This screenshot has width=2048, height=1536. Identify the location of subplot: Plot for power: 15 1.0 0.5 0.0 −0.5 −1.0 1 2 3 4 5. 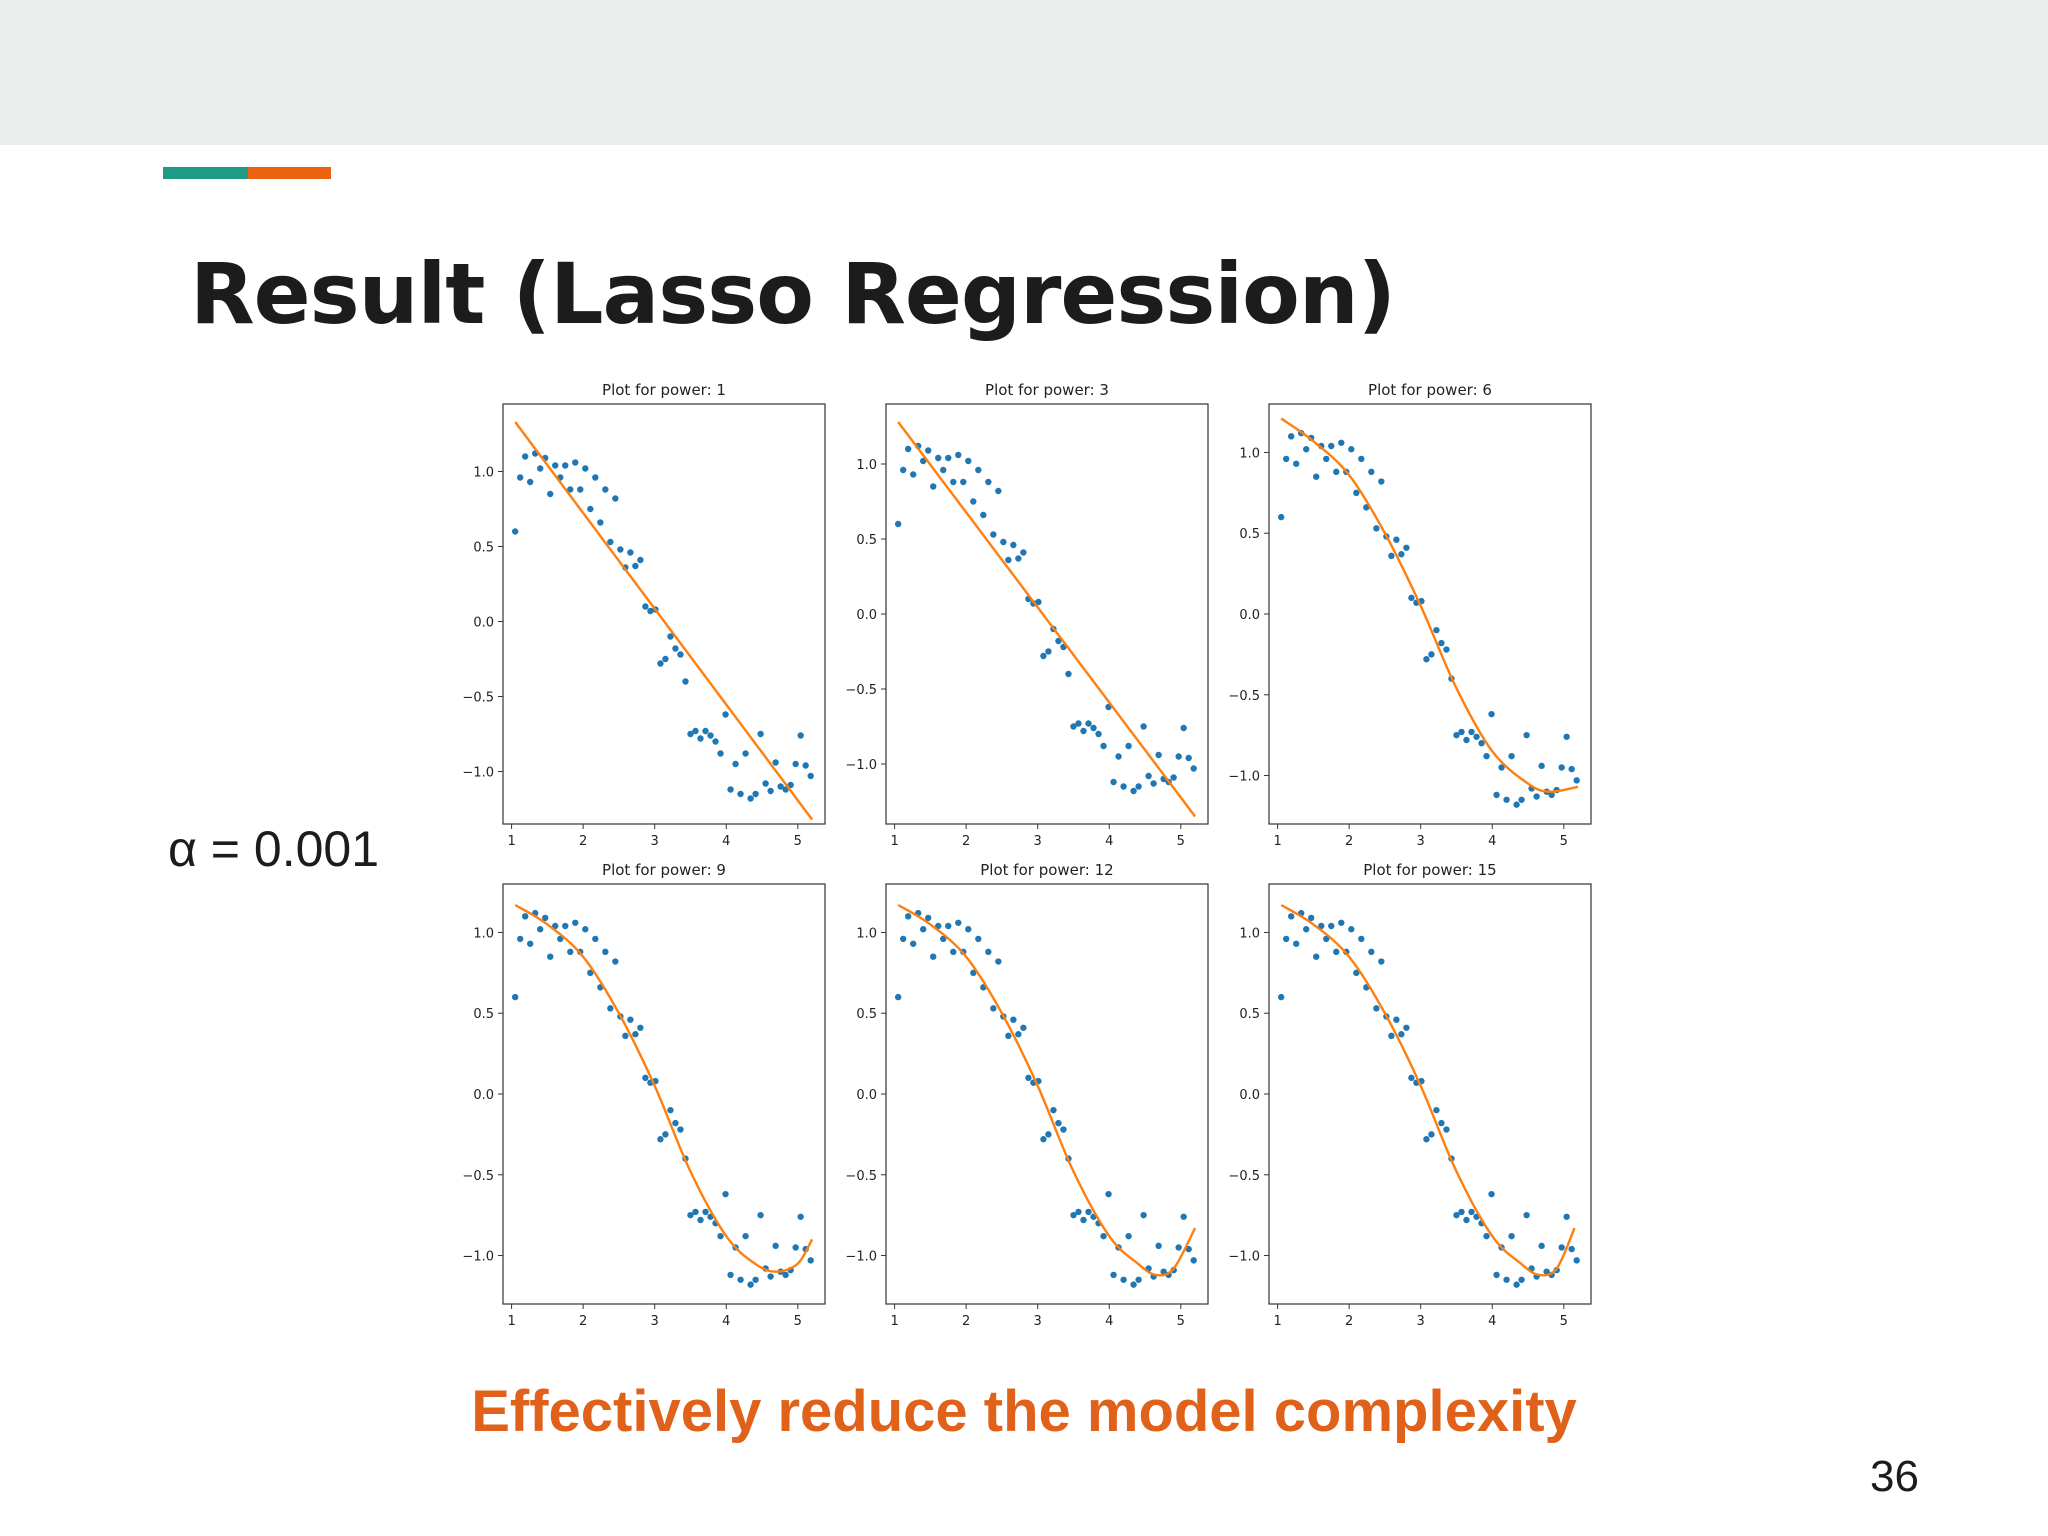
(1410, 1095).